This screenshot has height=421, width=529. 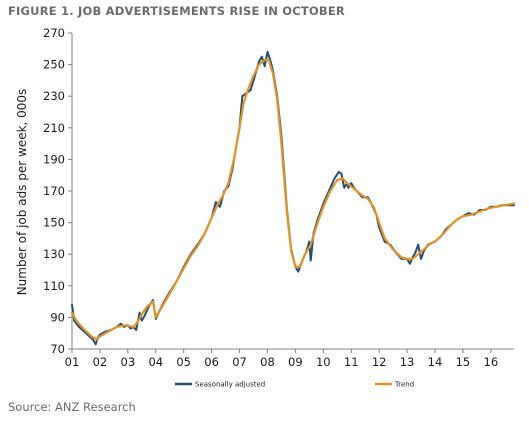 What do you see at coordinates (54, 65) in the screenshot?
I see `y-tick-label: 250` at bounding box center [54, 65].